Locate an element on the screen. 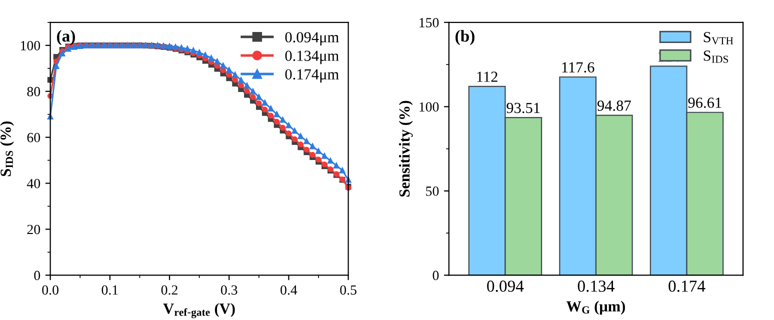  y-tick-label: 50 is located at coordinates (432, 191).